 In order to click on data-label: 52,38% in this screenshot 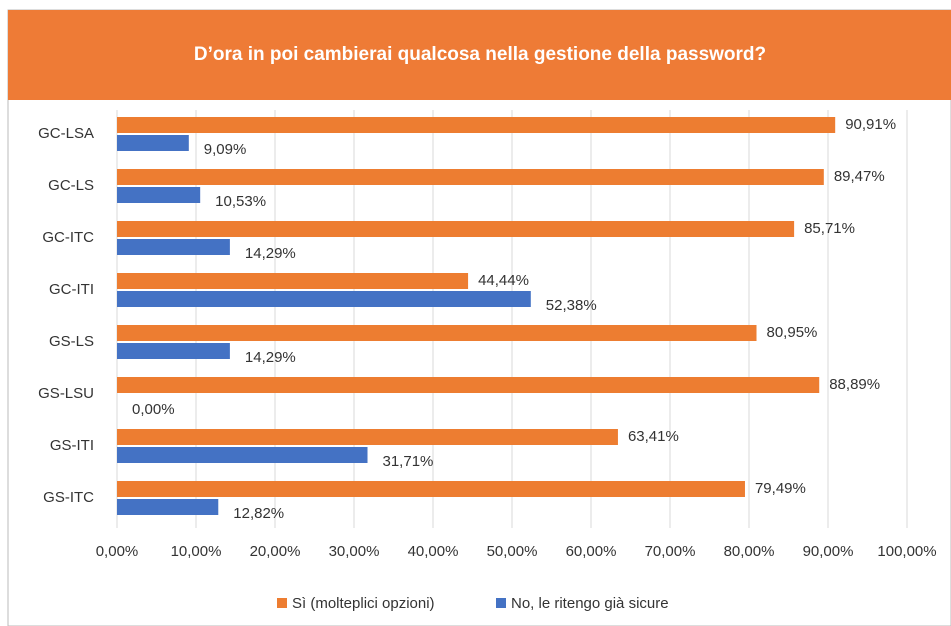, I will do `click(571, 305)`.